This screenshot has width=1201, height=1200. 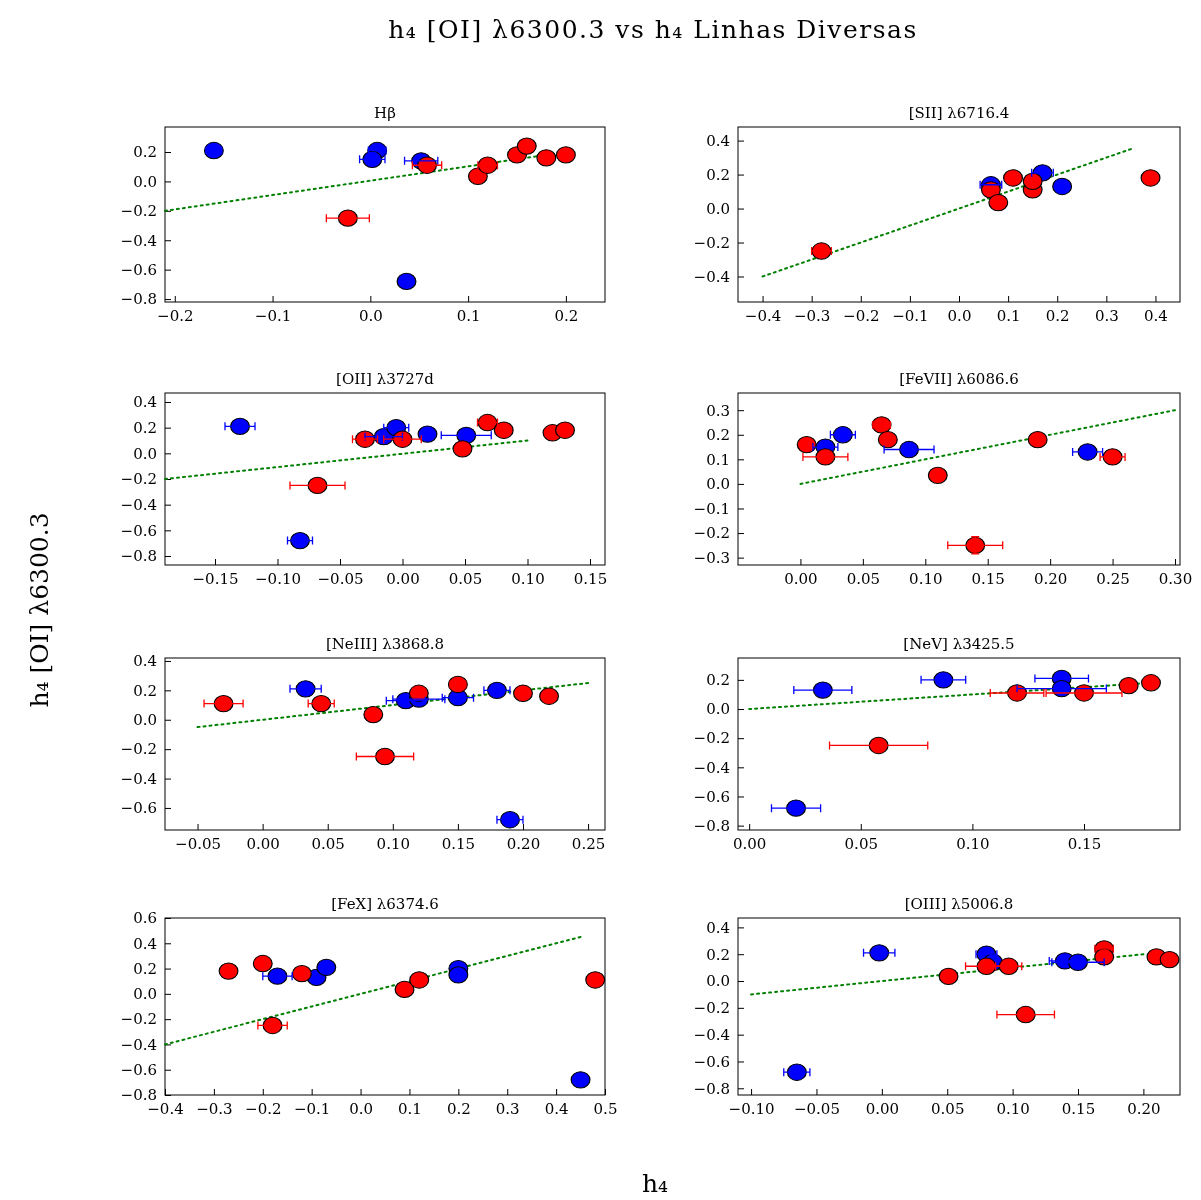 I want to click on y-tick-label: 0.1, so click(x=718, y=459).